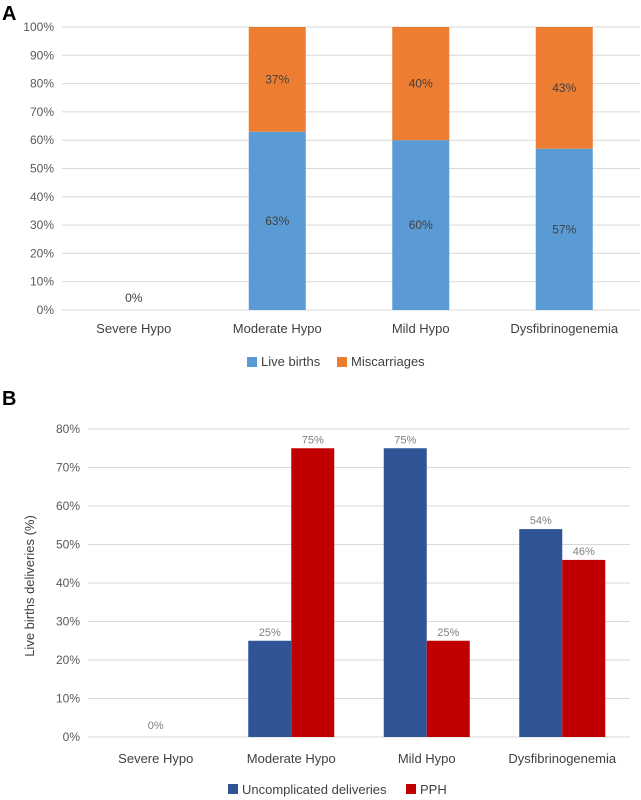 This screenshot has height=800, width=641. What do you see at coordinates (233, 789) in the screenshot?
I see `legend-swatch-uncomplicated` at bounding box center [233, 789].